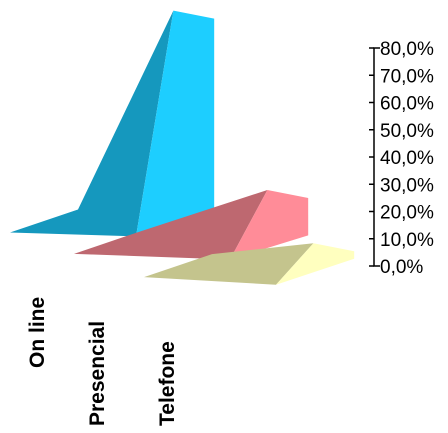 The width and height of the screenshot is (448, 433). What do you see at coordinates (407, 158) in the screenshot?
I see `y-tick-label: 40,0%` at bounding box center [407, 158].